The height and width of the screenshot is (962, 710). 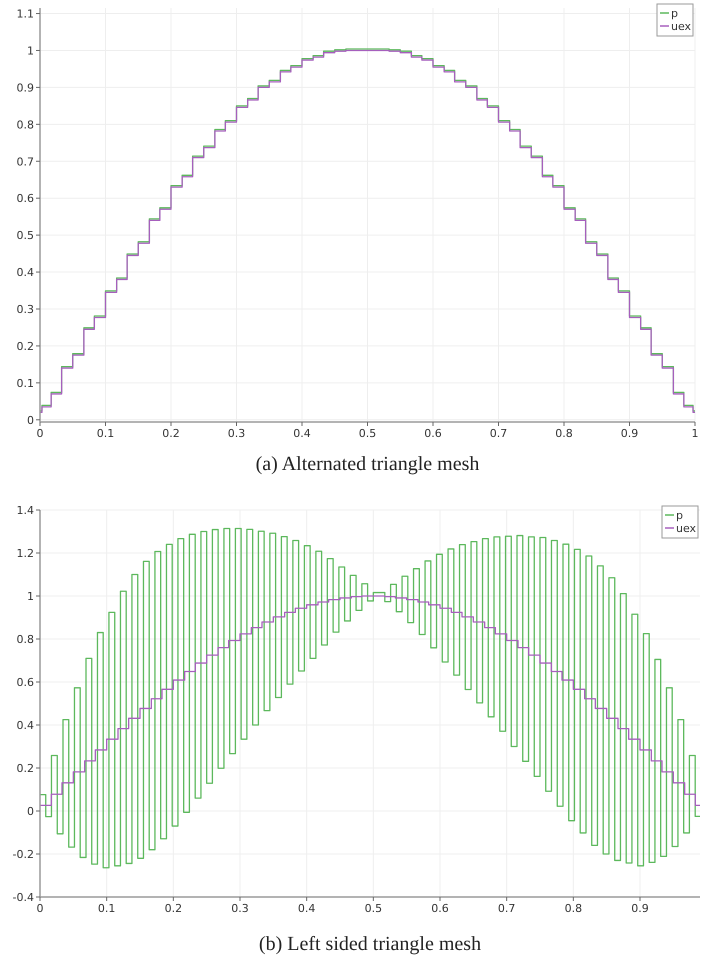 I want to click on y-tick-label: -0.4, so click(x=23, y=897).